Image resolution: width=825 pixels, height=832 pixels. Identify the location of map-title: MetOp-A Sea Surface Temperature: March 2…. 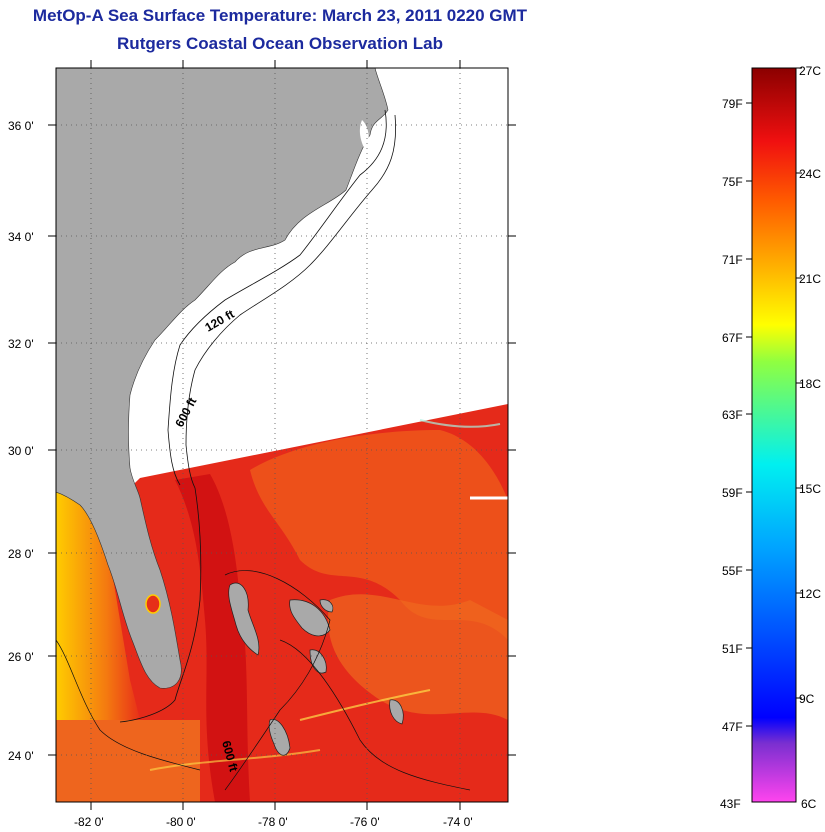
(280, 15).